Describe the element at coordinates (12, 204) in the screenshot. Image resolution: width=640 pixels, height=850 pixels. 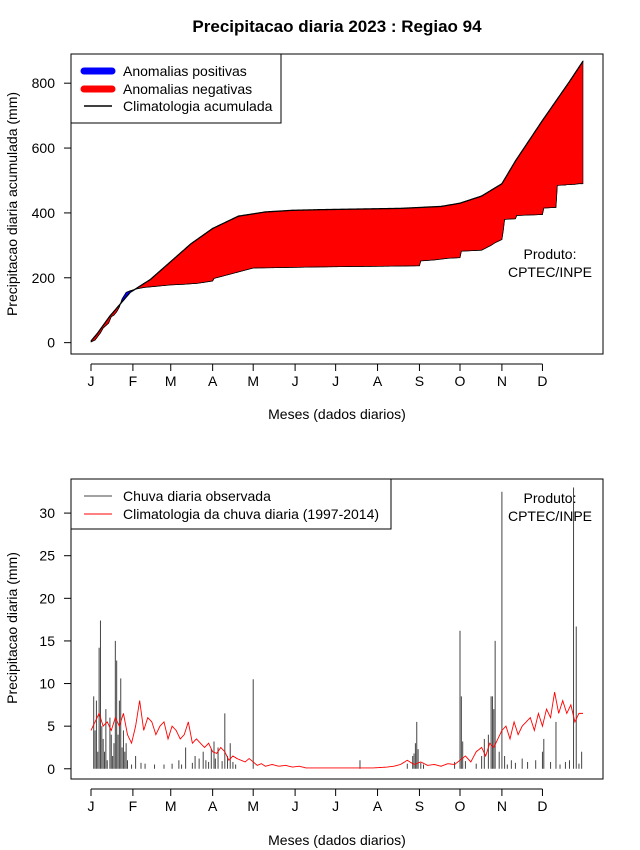
I see `y-axis-title: Precipitacao diaria acumulada (mm)` at that location.